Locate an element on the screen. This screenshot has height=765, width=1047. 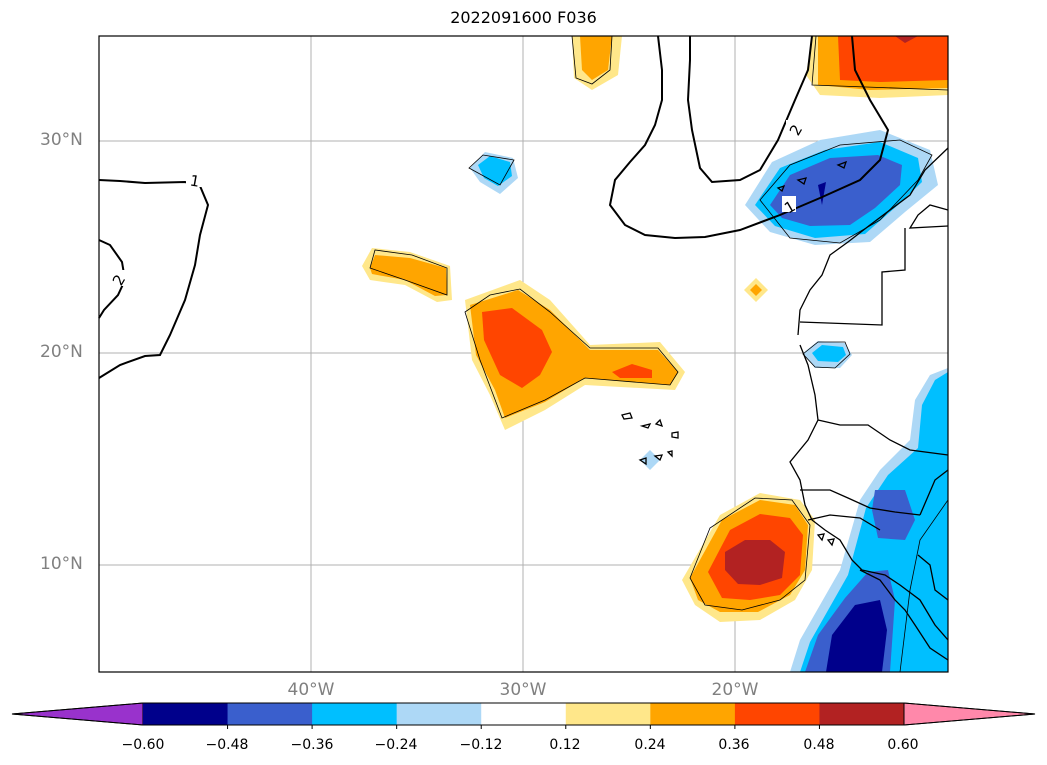
lat-label-20n: 20°N is located at coordinates (61, 352).